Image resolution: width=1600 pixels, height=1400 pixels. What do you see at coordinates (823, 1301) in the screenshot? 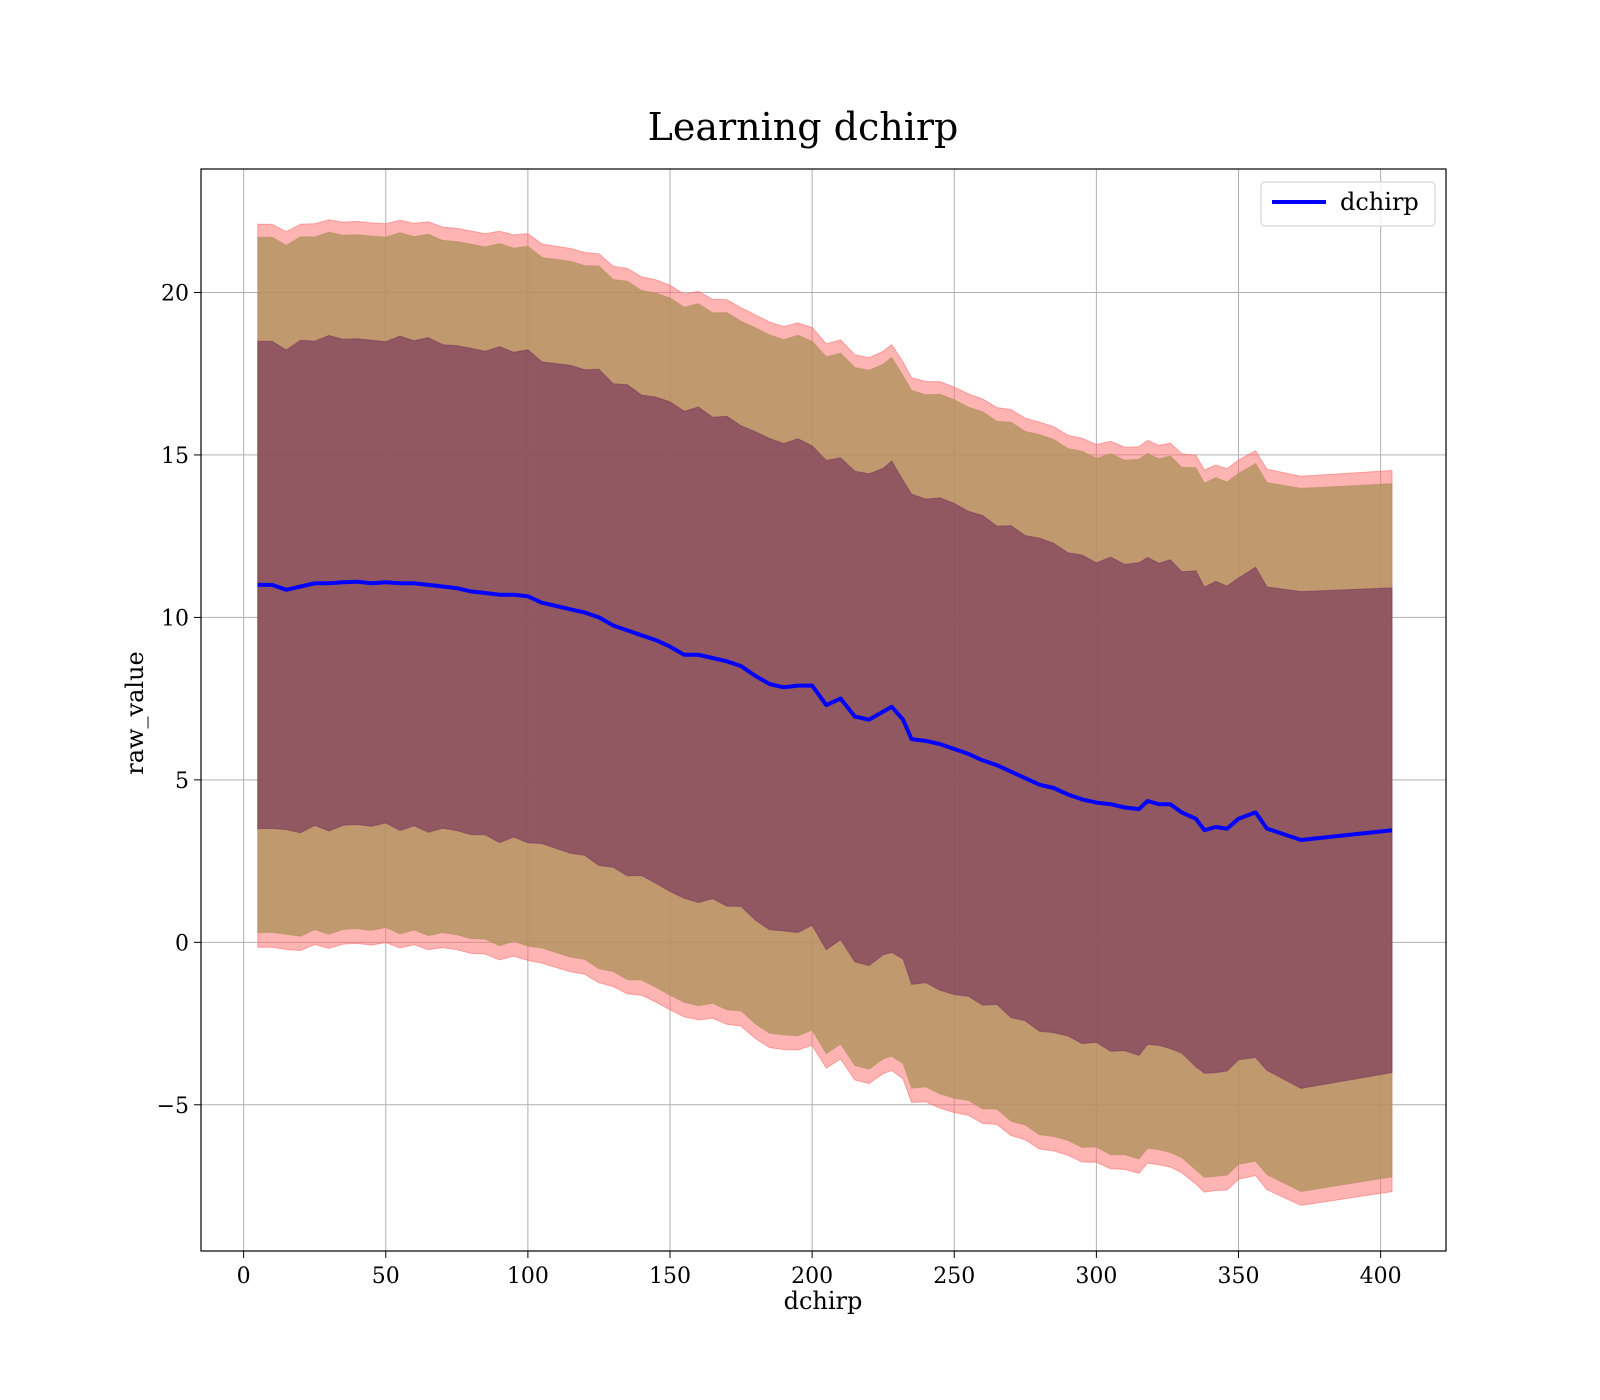
I see `x-axis-label: dchirp` at bounding box center [823, 1301].